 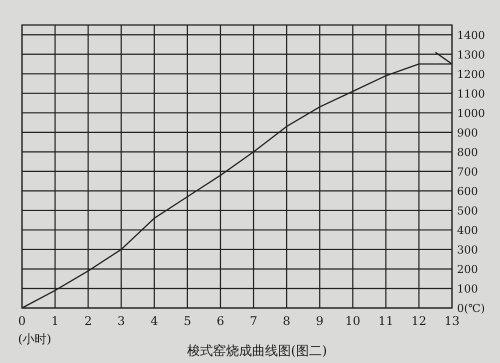 I want to click on x-tick-label: 3, so click(x=121, y=321).